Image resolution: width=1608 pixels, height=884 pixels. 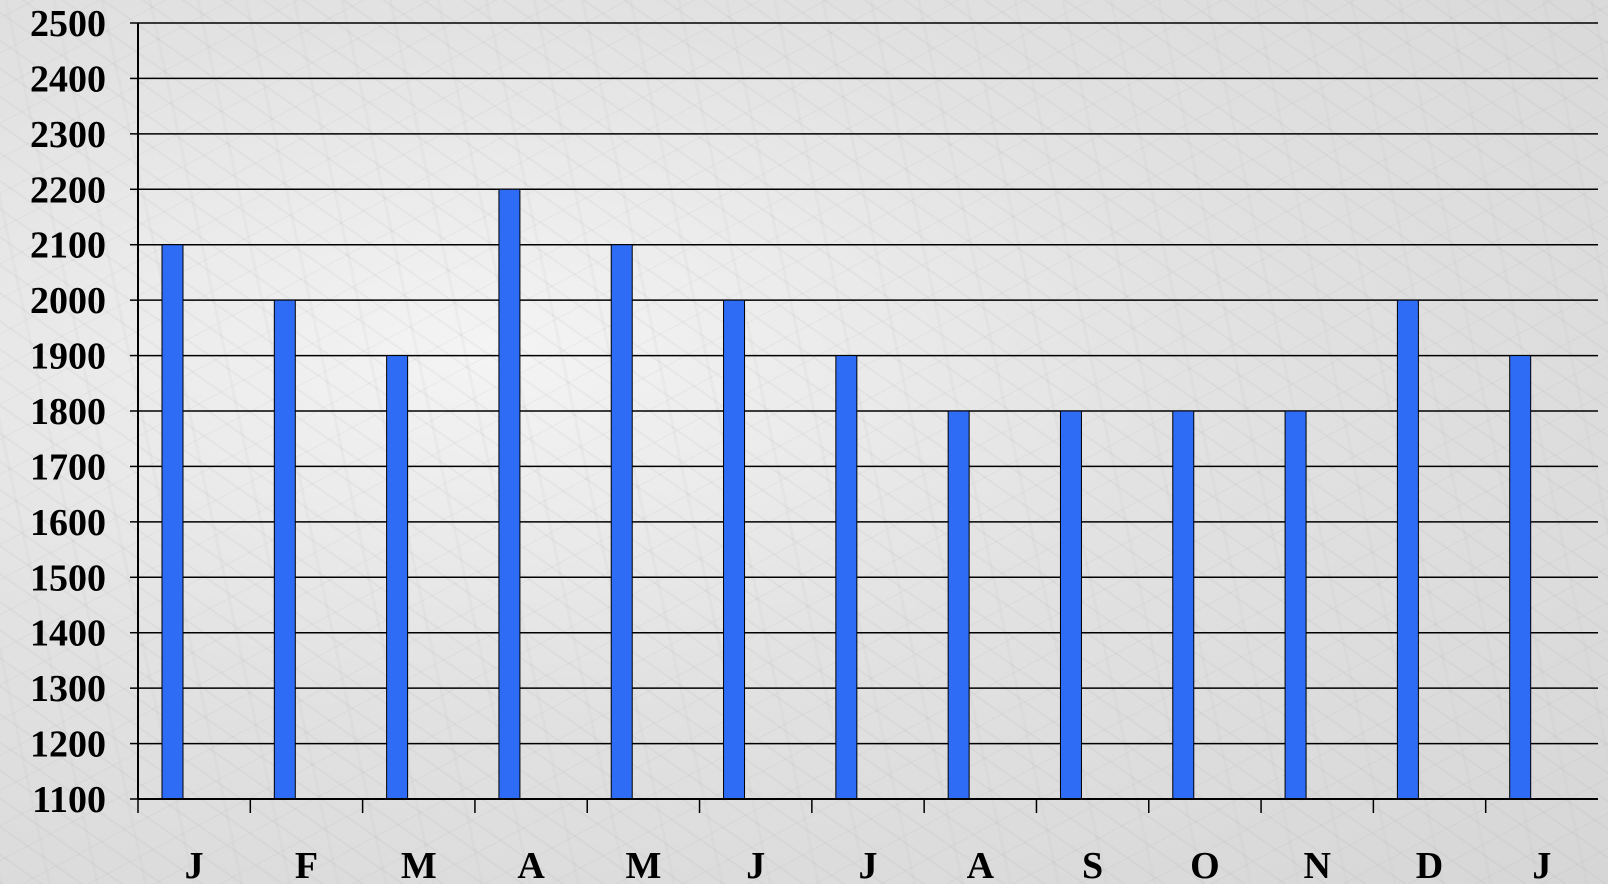 What do you see at coordinates (1092, 864) in the screenshot?
I see `x-tick-label: S` at bounding box center [1092, 864].